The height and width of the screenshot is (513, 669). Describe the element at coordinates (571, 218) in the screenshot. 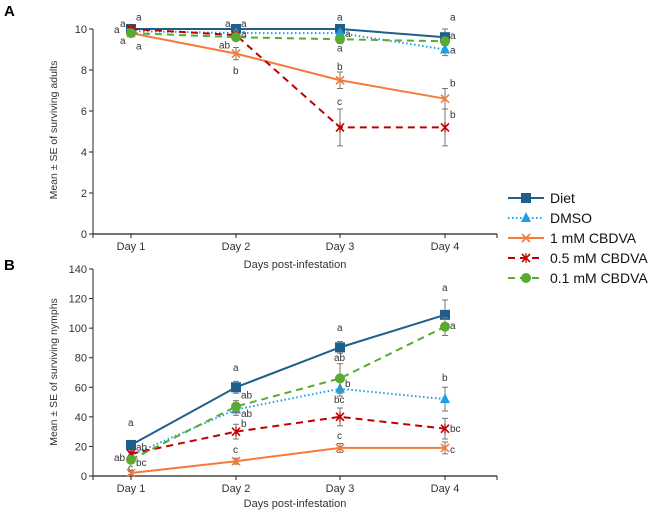

I see `legend-label: DMSO` at that location.